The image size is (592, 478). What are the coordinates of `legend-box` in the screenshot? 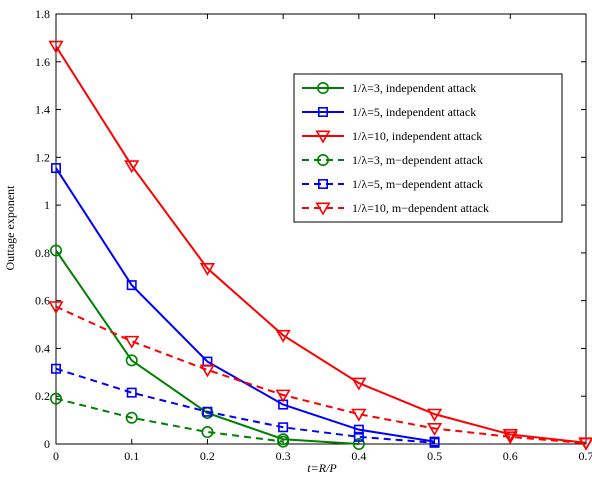 It's located at (428, 148).